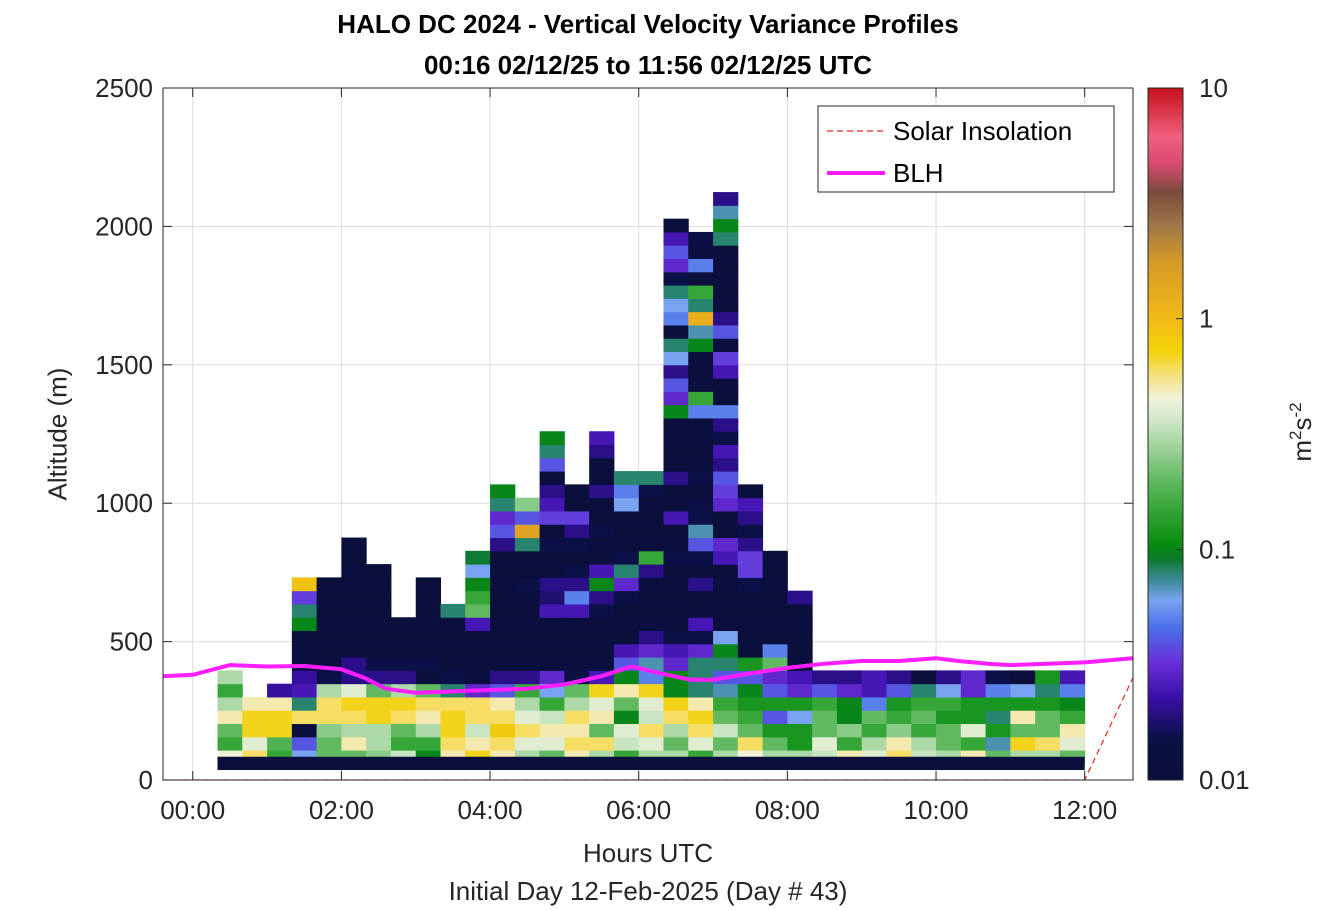 Image resolution: width=1343 pixels, height=911 pixels. What do you see at coordinates (1165, 434) in the screenshot?
I see `colorbar-fill` at bounding box center [1165, 434].